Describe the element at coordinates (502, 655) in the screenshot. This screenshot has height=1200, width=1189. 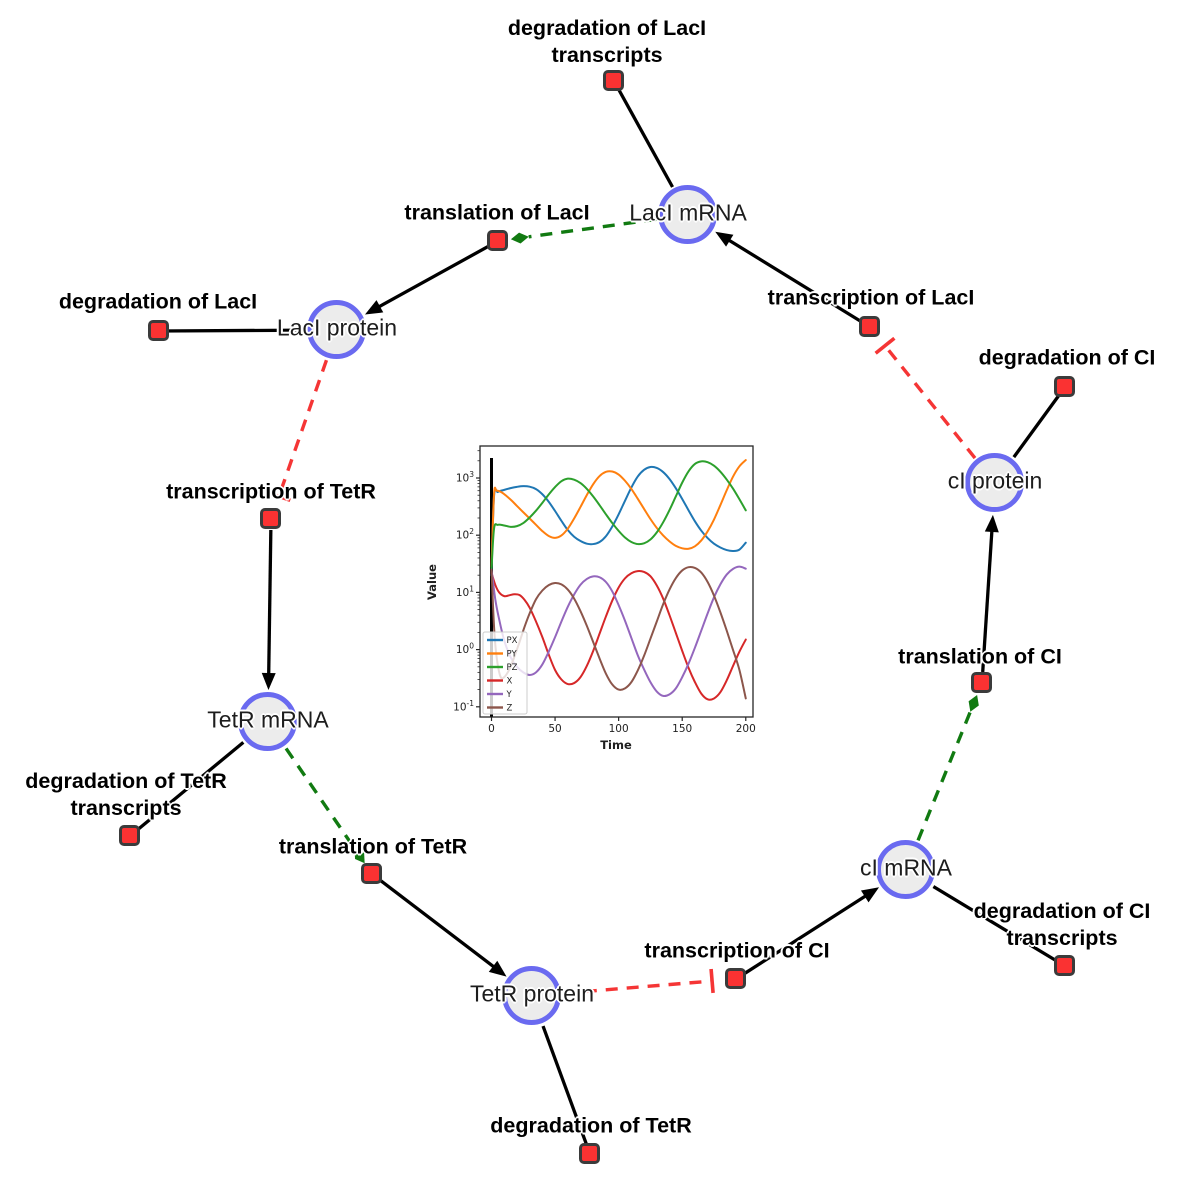
I see `legend-item-PY: PY` at that location.